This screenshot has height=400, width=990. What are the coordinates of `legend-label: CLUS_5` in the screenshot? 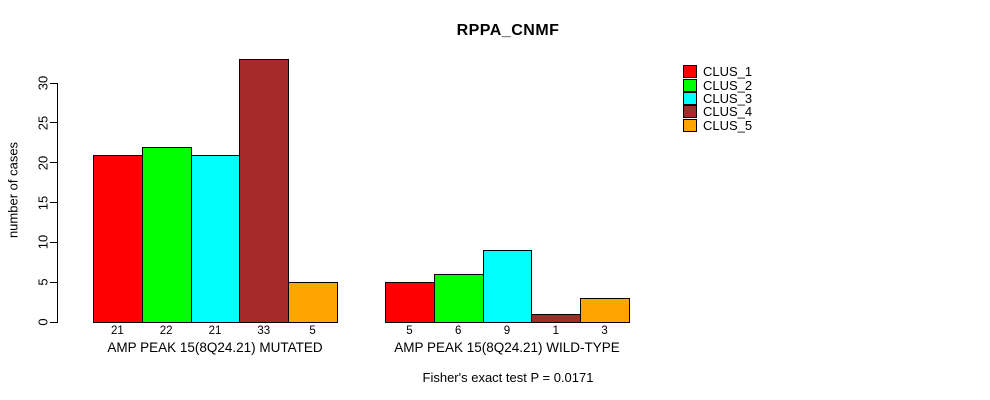 It's located at (728, 125).